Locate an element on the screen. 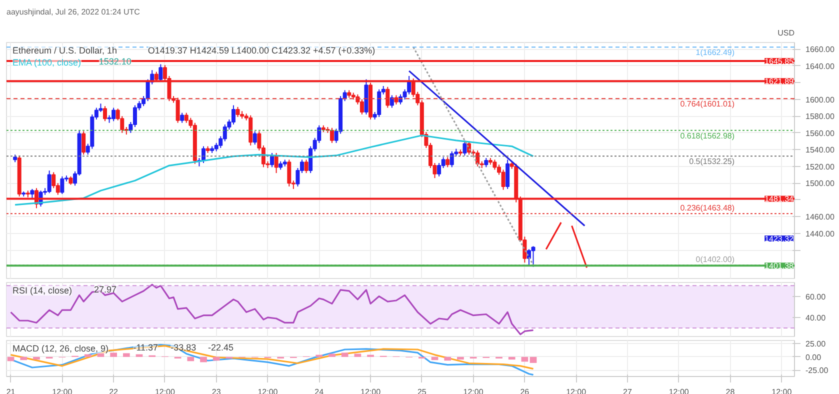 Image resolution: width=839 pixels, height=394 pixels. ref-line-label: 1645.85 is located at coordinates (779, 61).